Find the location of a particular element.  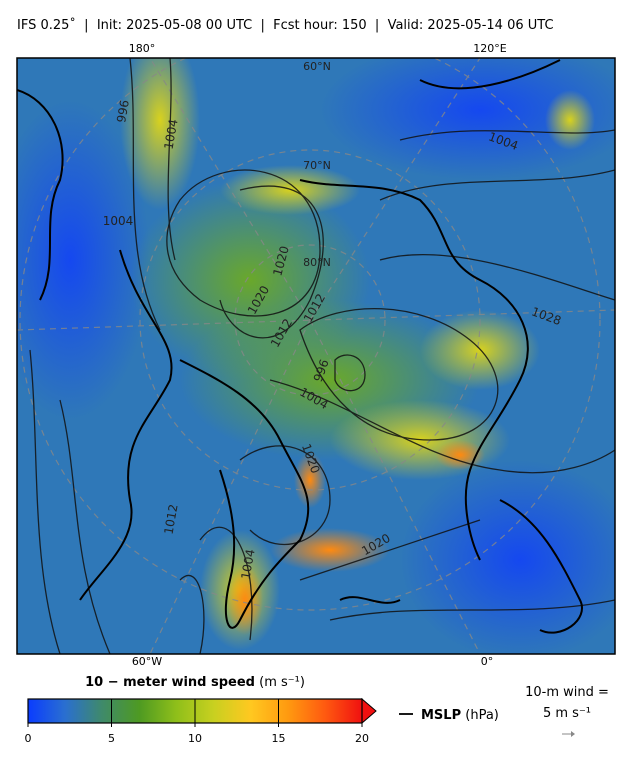

lon-label: 180° is located at coordinates (142, 48).